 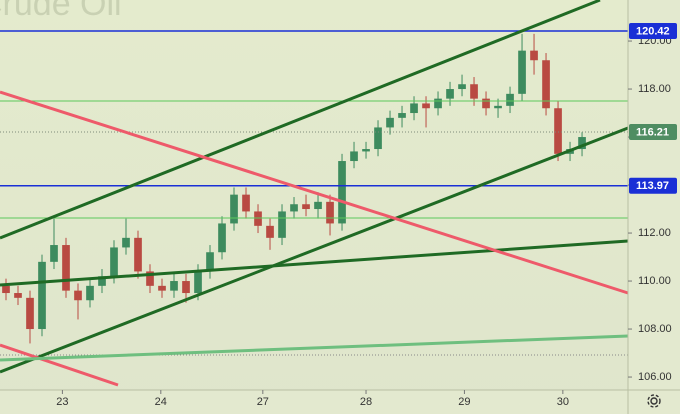 I want to click on x-tick-label: 24, so click(x=161, y=402).